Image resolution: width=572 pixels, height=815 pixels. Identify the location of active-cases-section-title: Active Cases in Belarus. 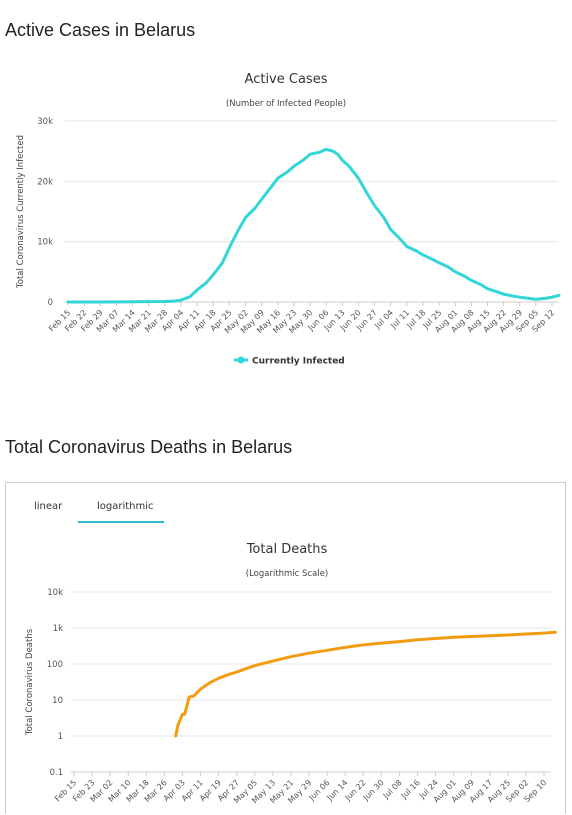
(100, 30).